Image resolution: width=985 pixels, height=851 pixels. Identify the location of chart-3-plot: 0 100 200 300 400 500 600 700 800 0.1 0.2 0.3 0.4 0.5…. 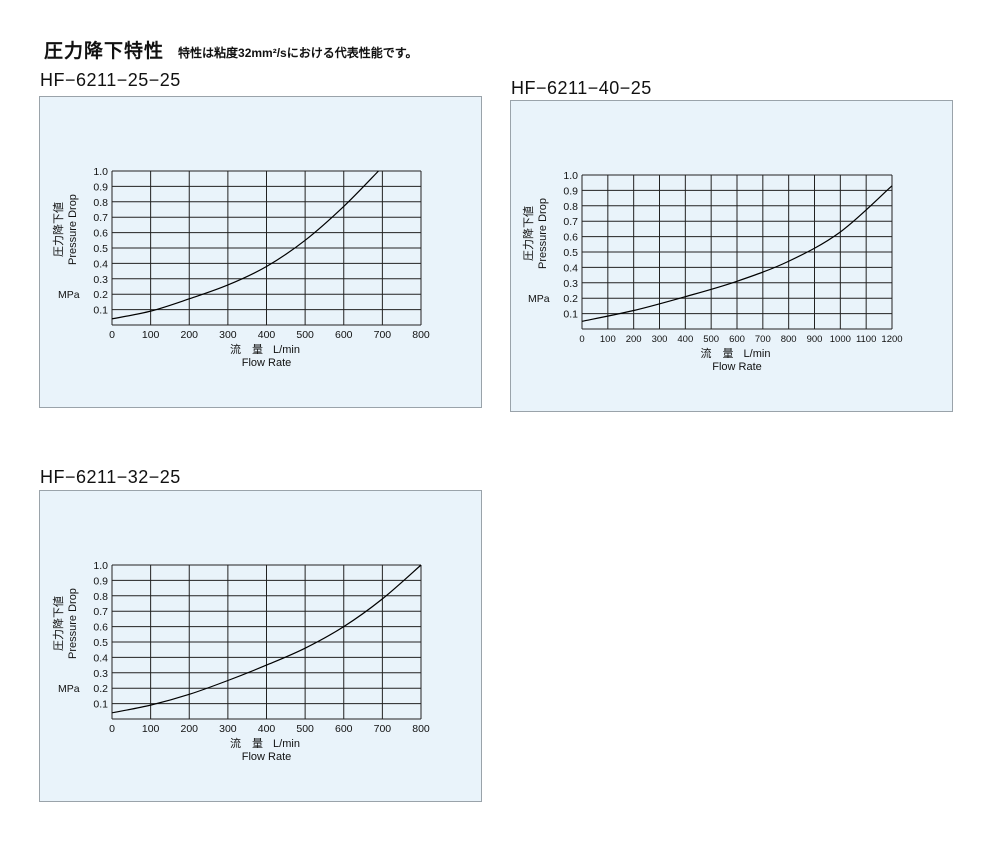
(240, 661).